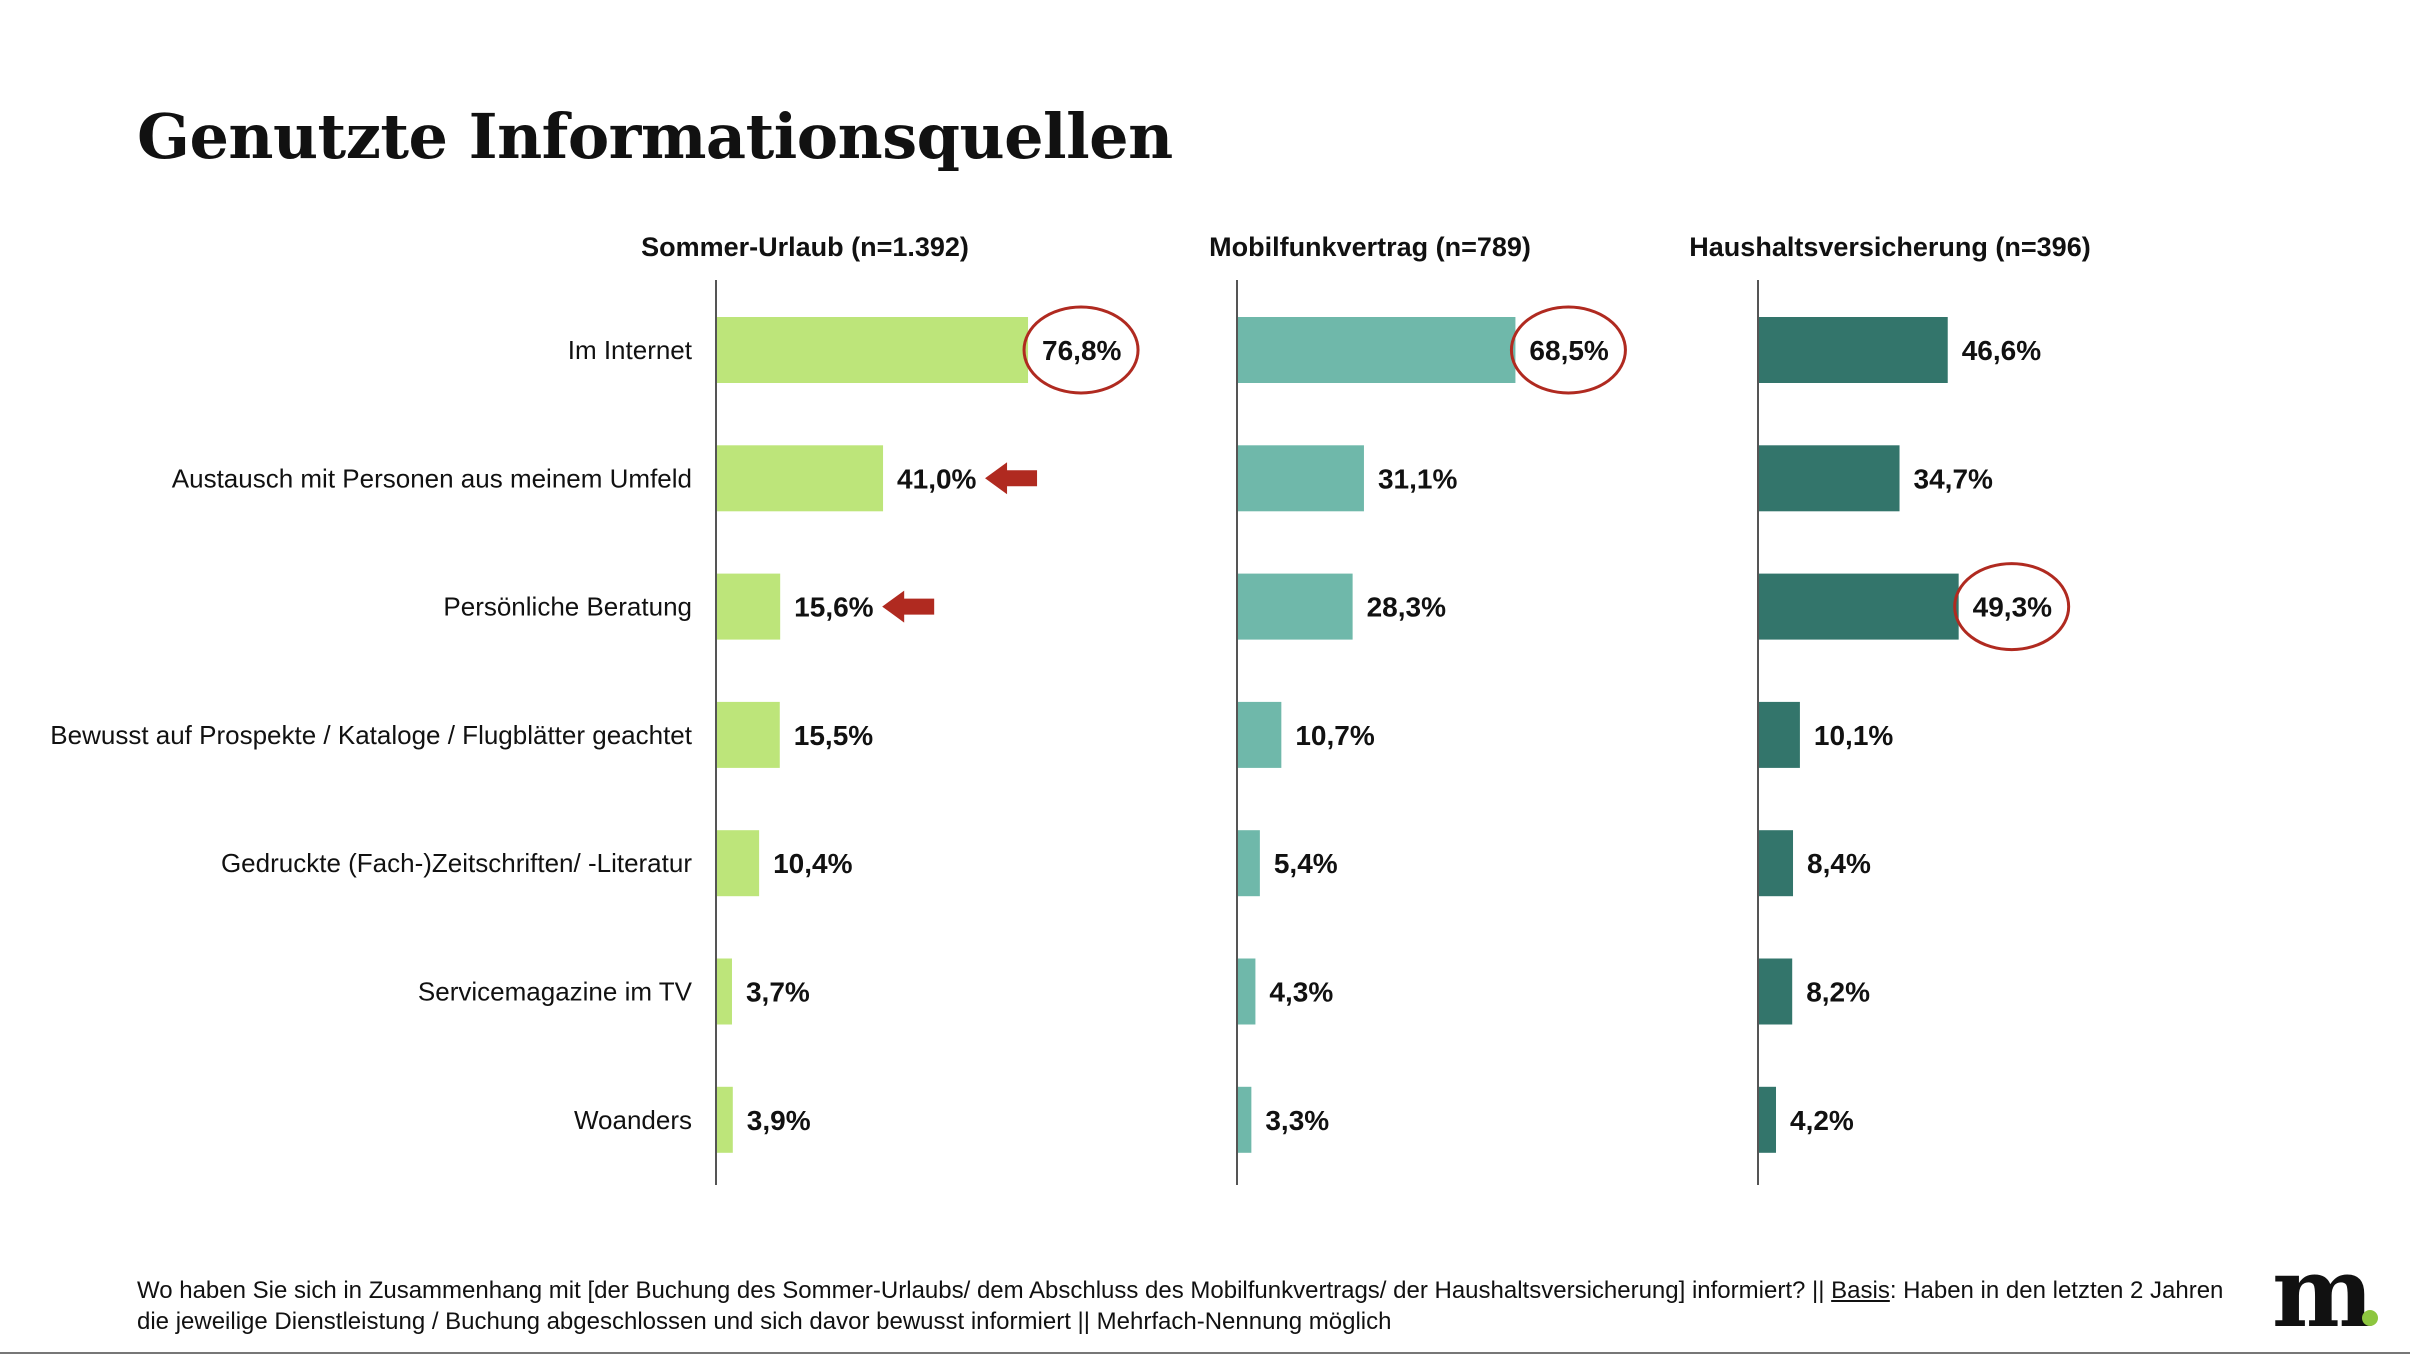  I want to click on value-label: 76,8%, so click(1081, 350).